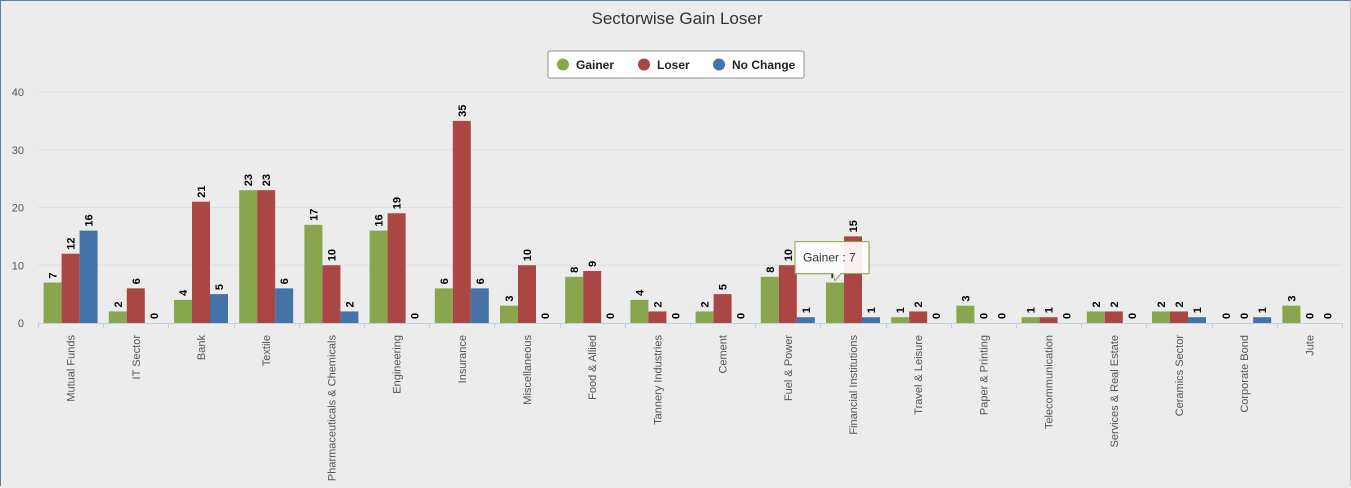 The height and width of the screenshot is (488, 1351). Describe the element at coordinates (676, 18) in the screenshot. I see `chart-title: Sectorwise Gain Loser` at that location.